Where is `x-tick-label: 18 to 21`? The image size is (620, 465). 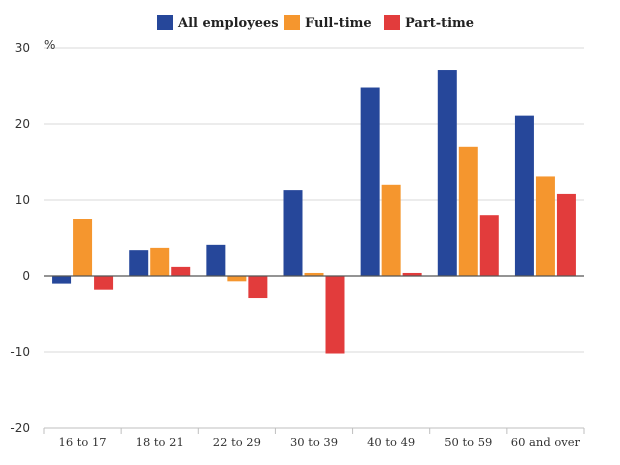
x-tick-label: 18 to 21 is located at coordinates (160, 442).